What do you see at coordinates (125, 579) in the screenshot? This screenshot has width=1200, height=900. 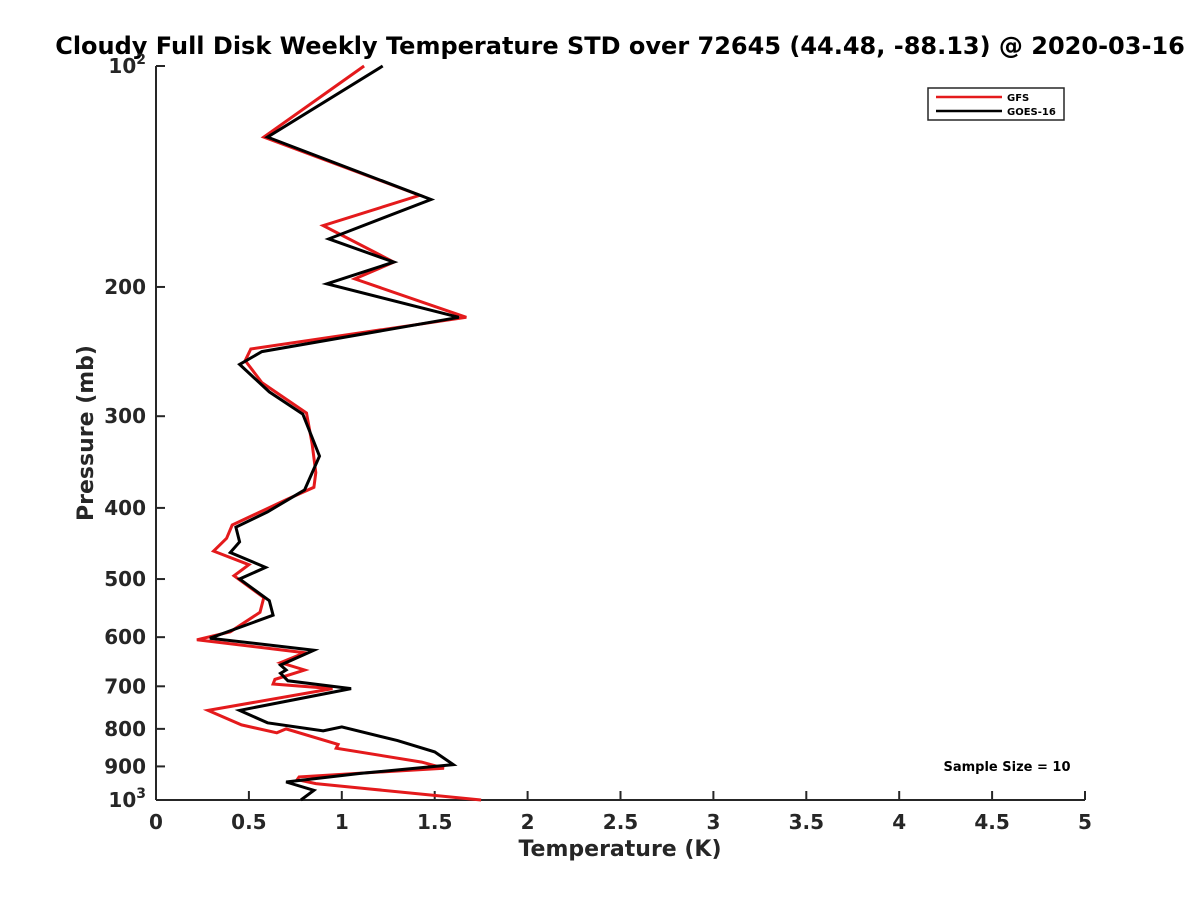 I see `y-tick-label: 500` at bounding box center [125, 579].